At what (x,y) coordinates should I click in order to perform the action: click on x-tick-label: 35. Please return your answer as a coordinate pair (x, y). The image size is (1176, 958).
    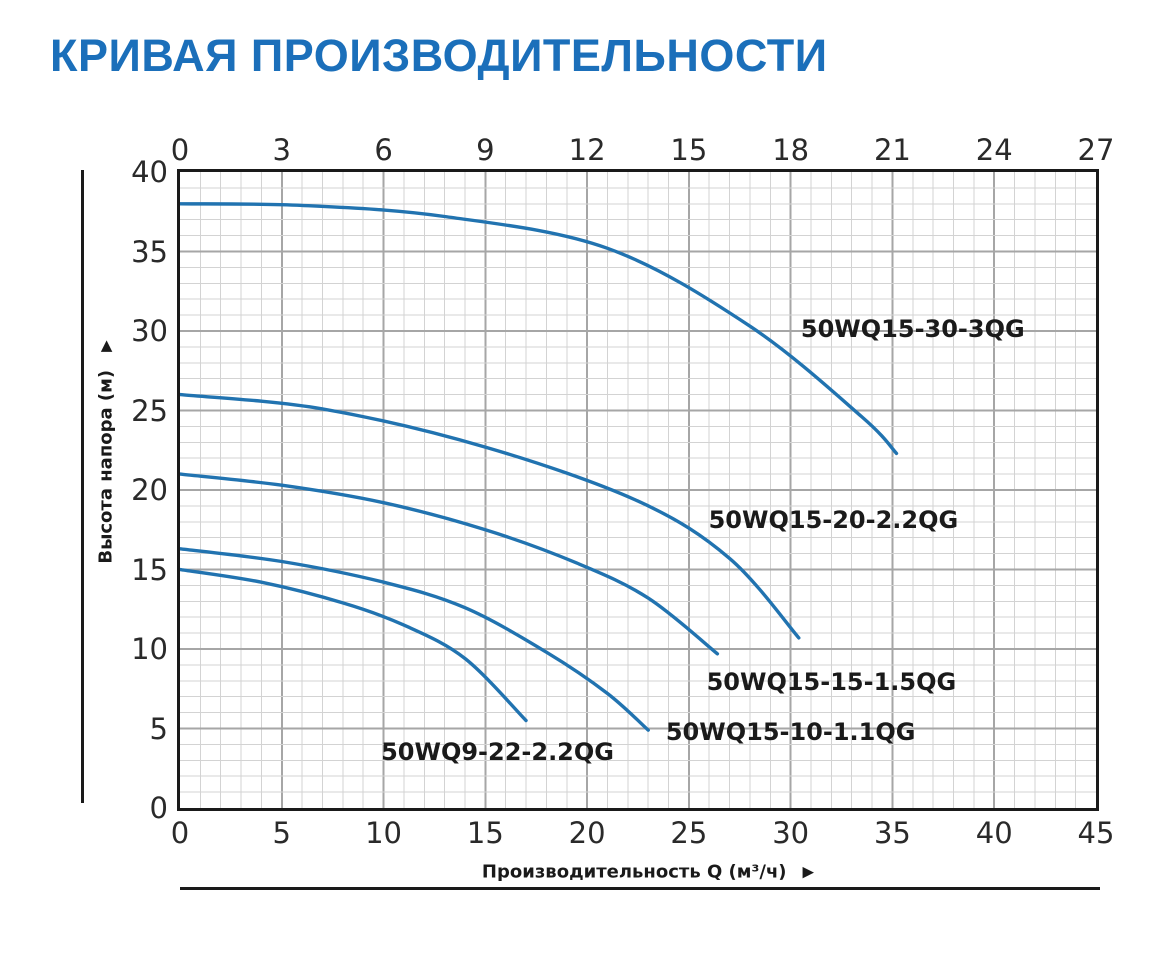
    Looking at the image, I should click on (892, 833).